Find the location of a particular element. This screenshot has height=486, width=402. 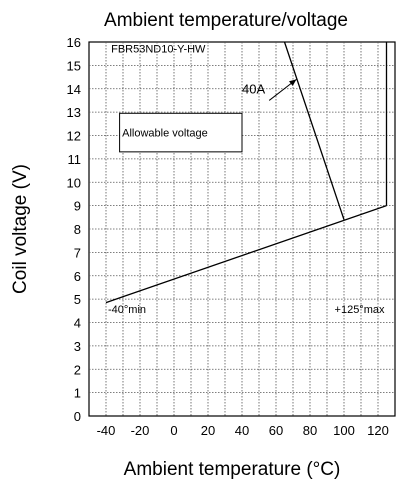

x-tick-label: 40 is located at coordinates (242, 430).